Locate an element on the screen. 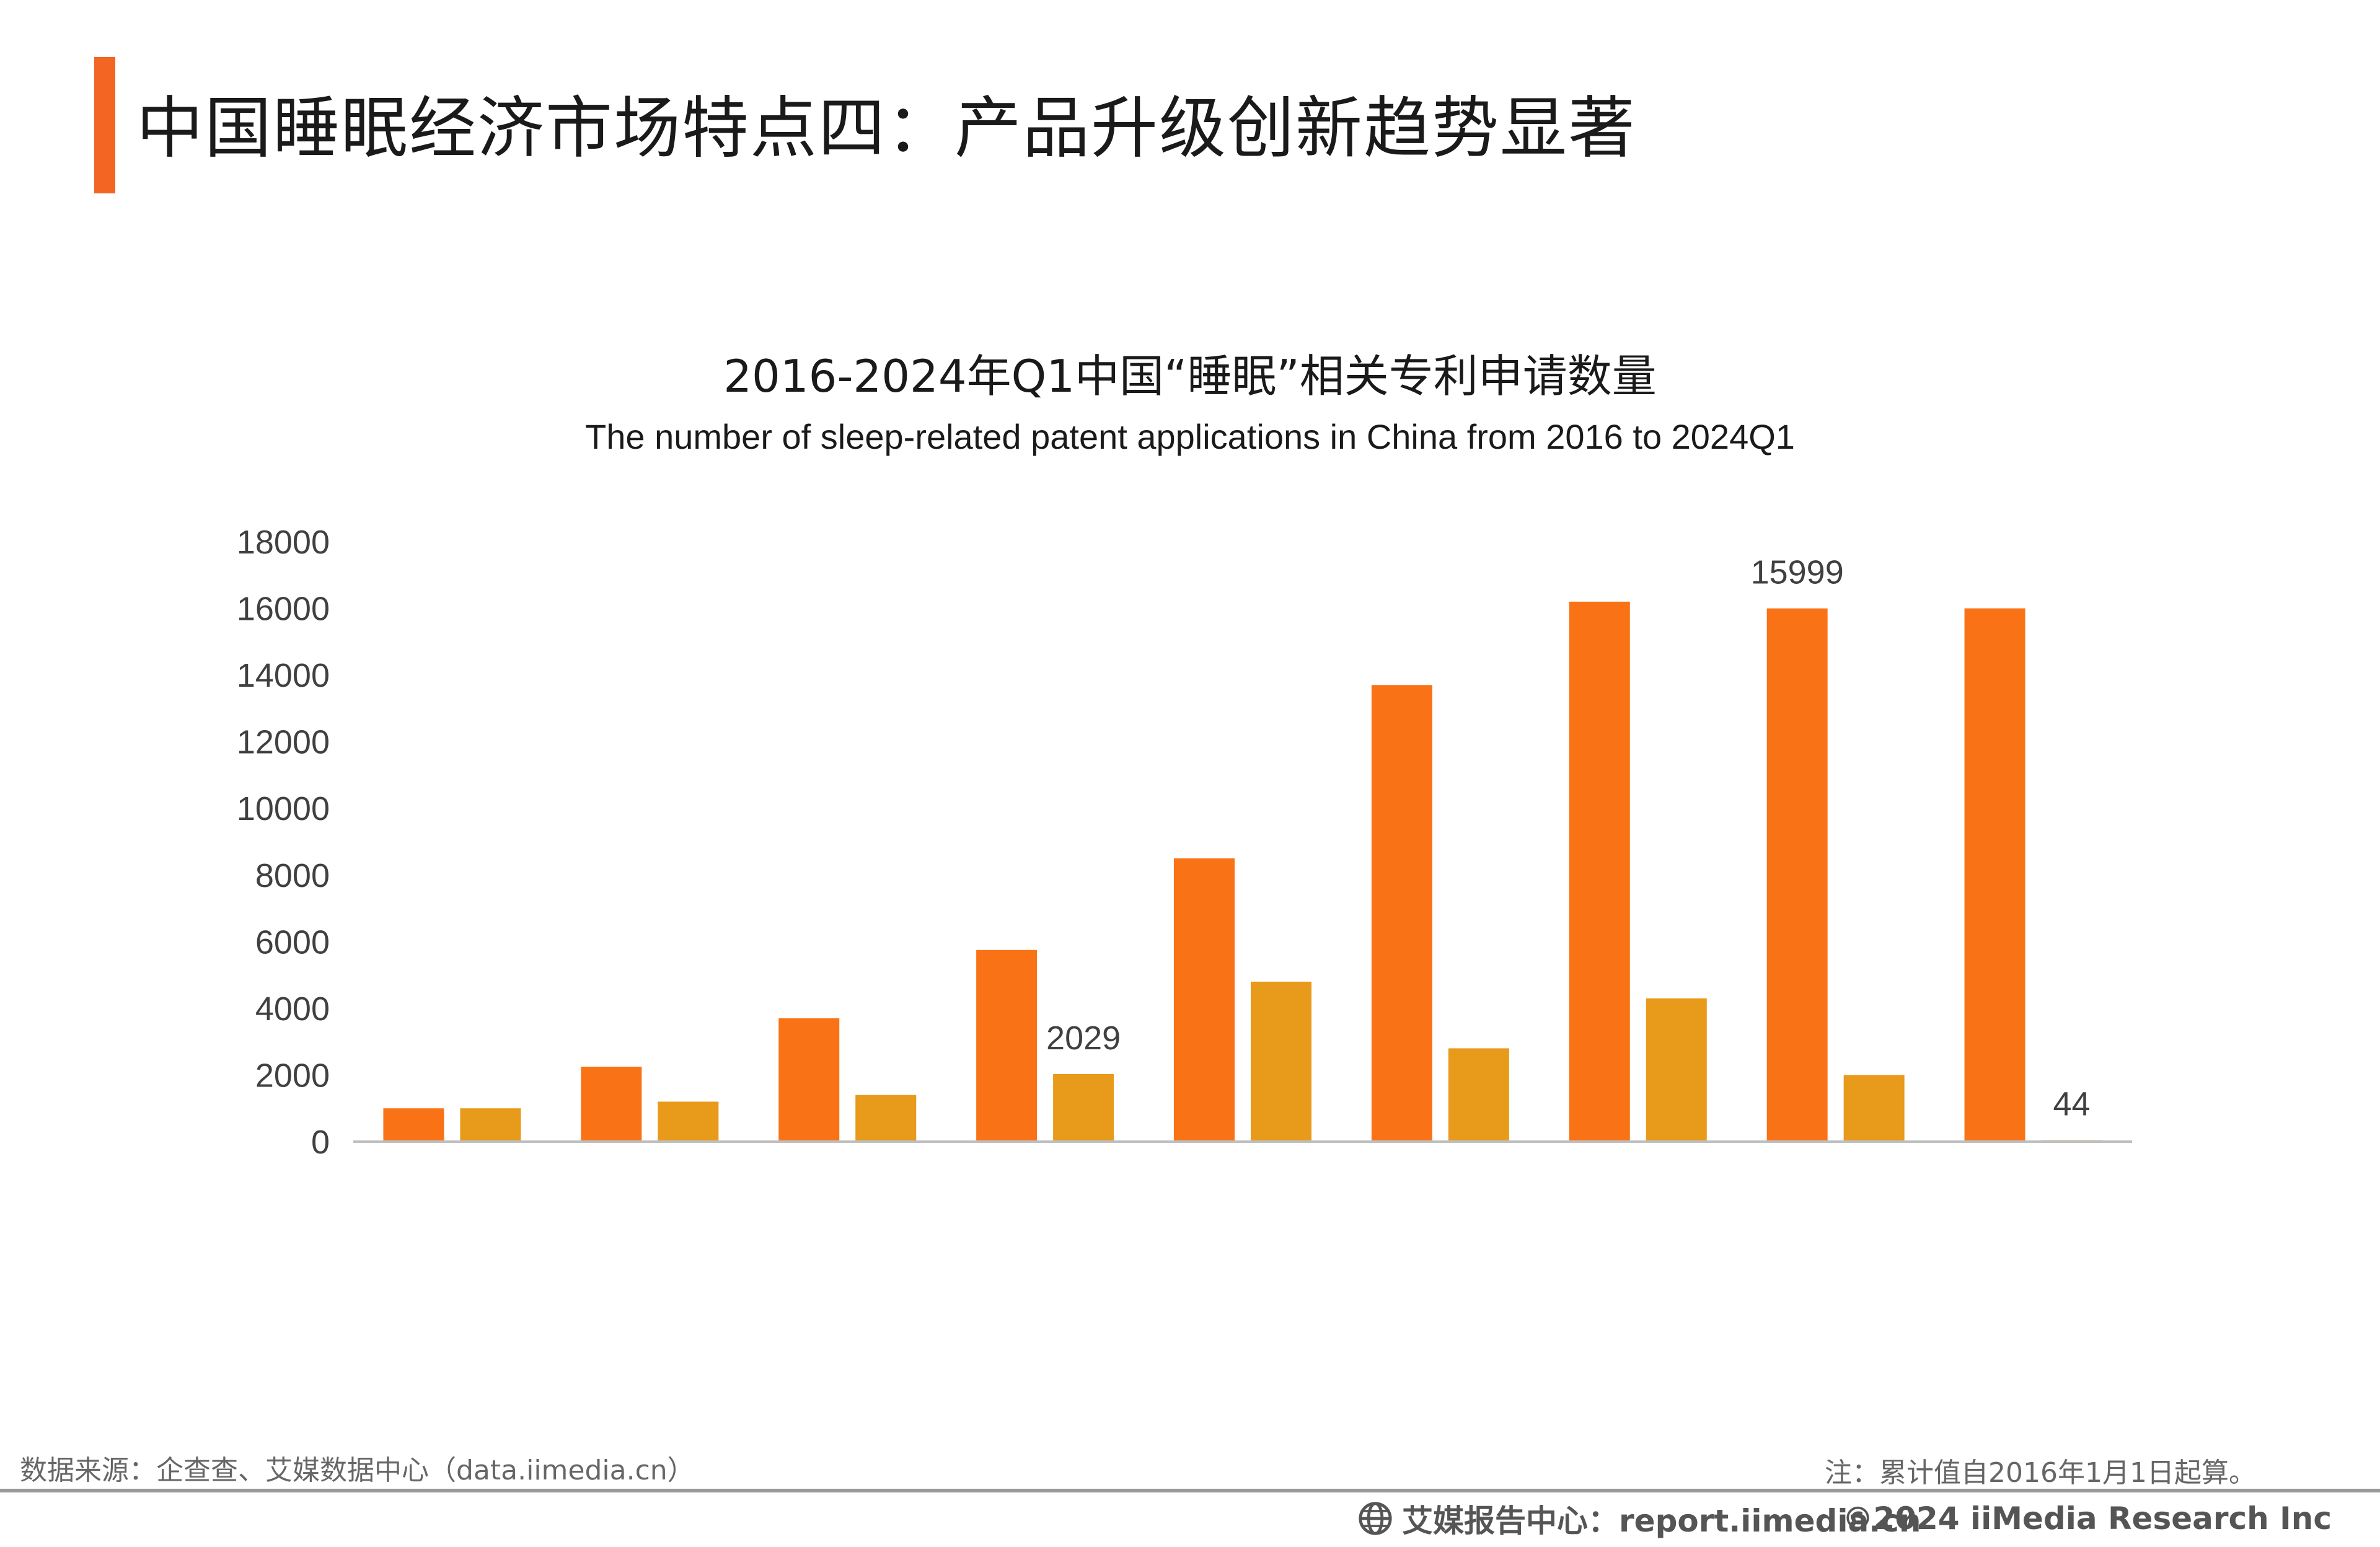 Image resolution: width=2380 pixels, height=1547 pixels. y-tick-label: 14000 is located at coordinates (283, 675).